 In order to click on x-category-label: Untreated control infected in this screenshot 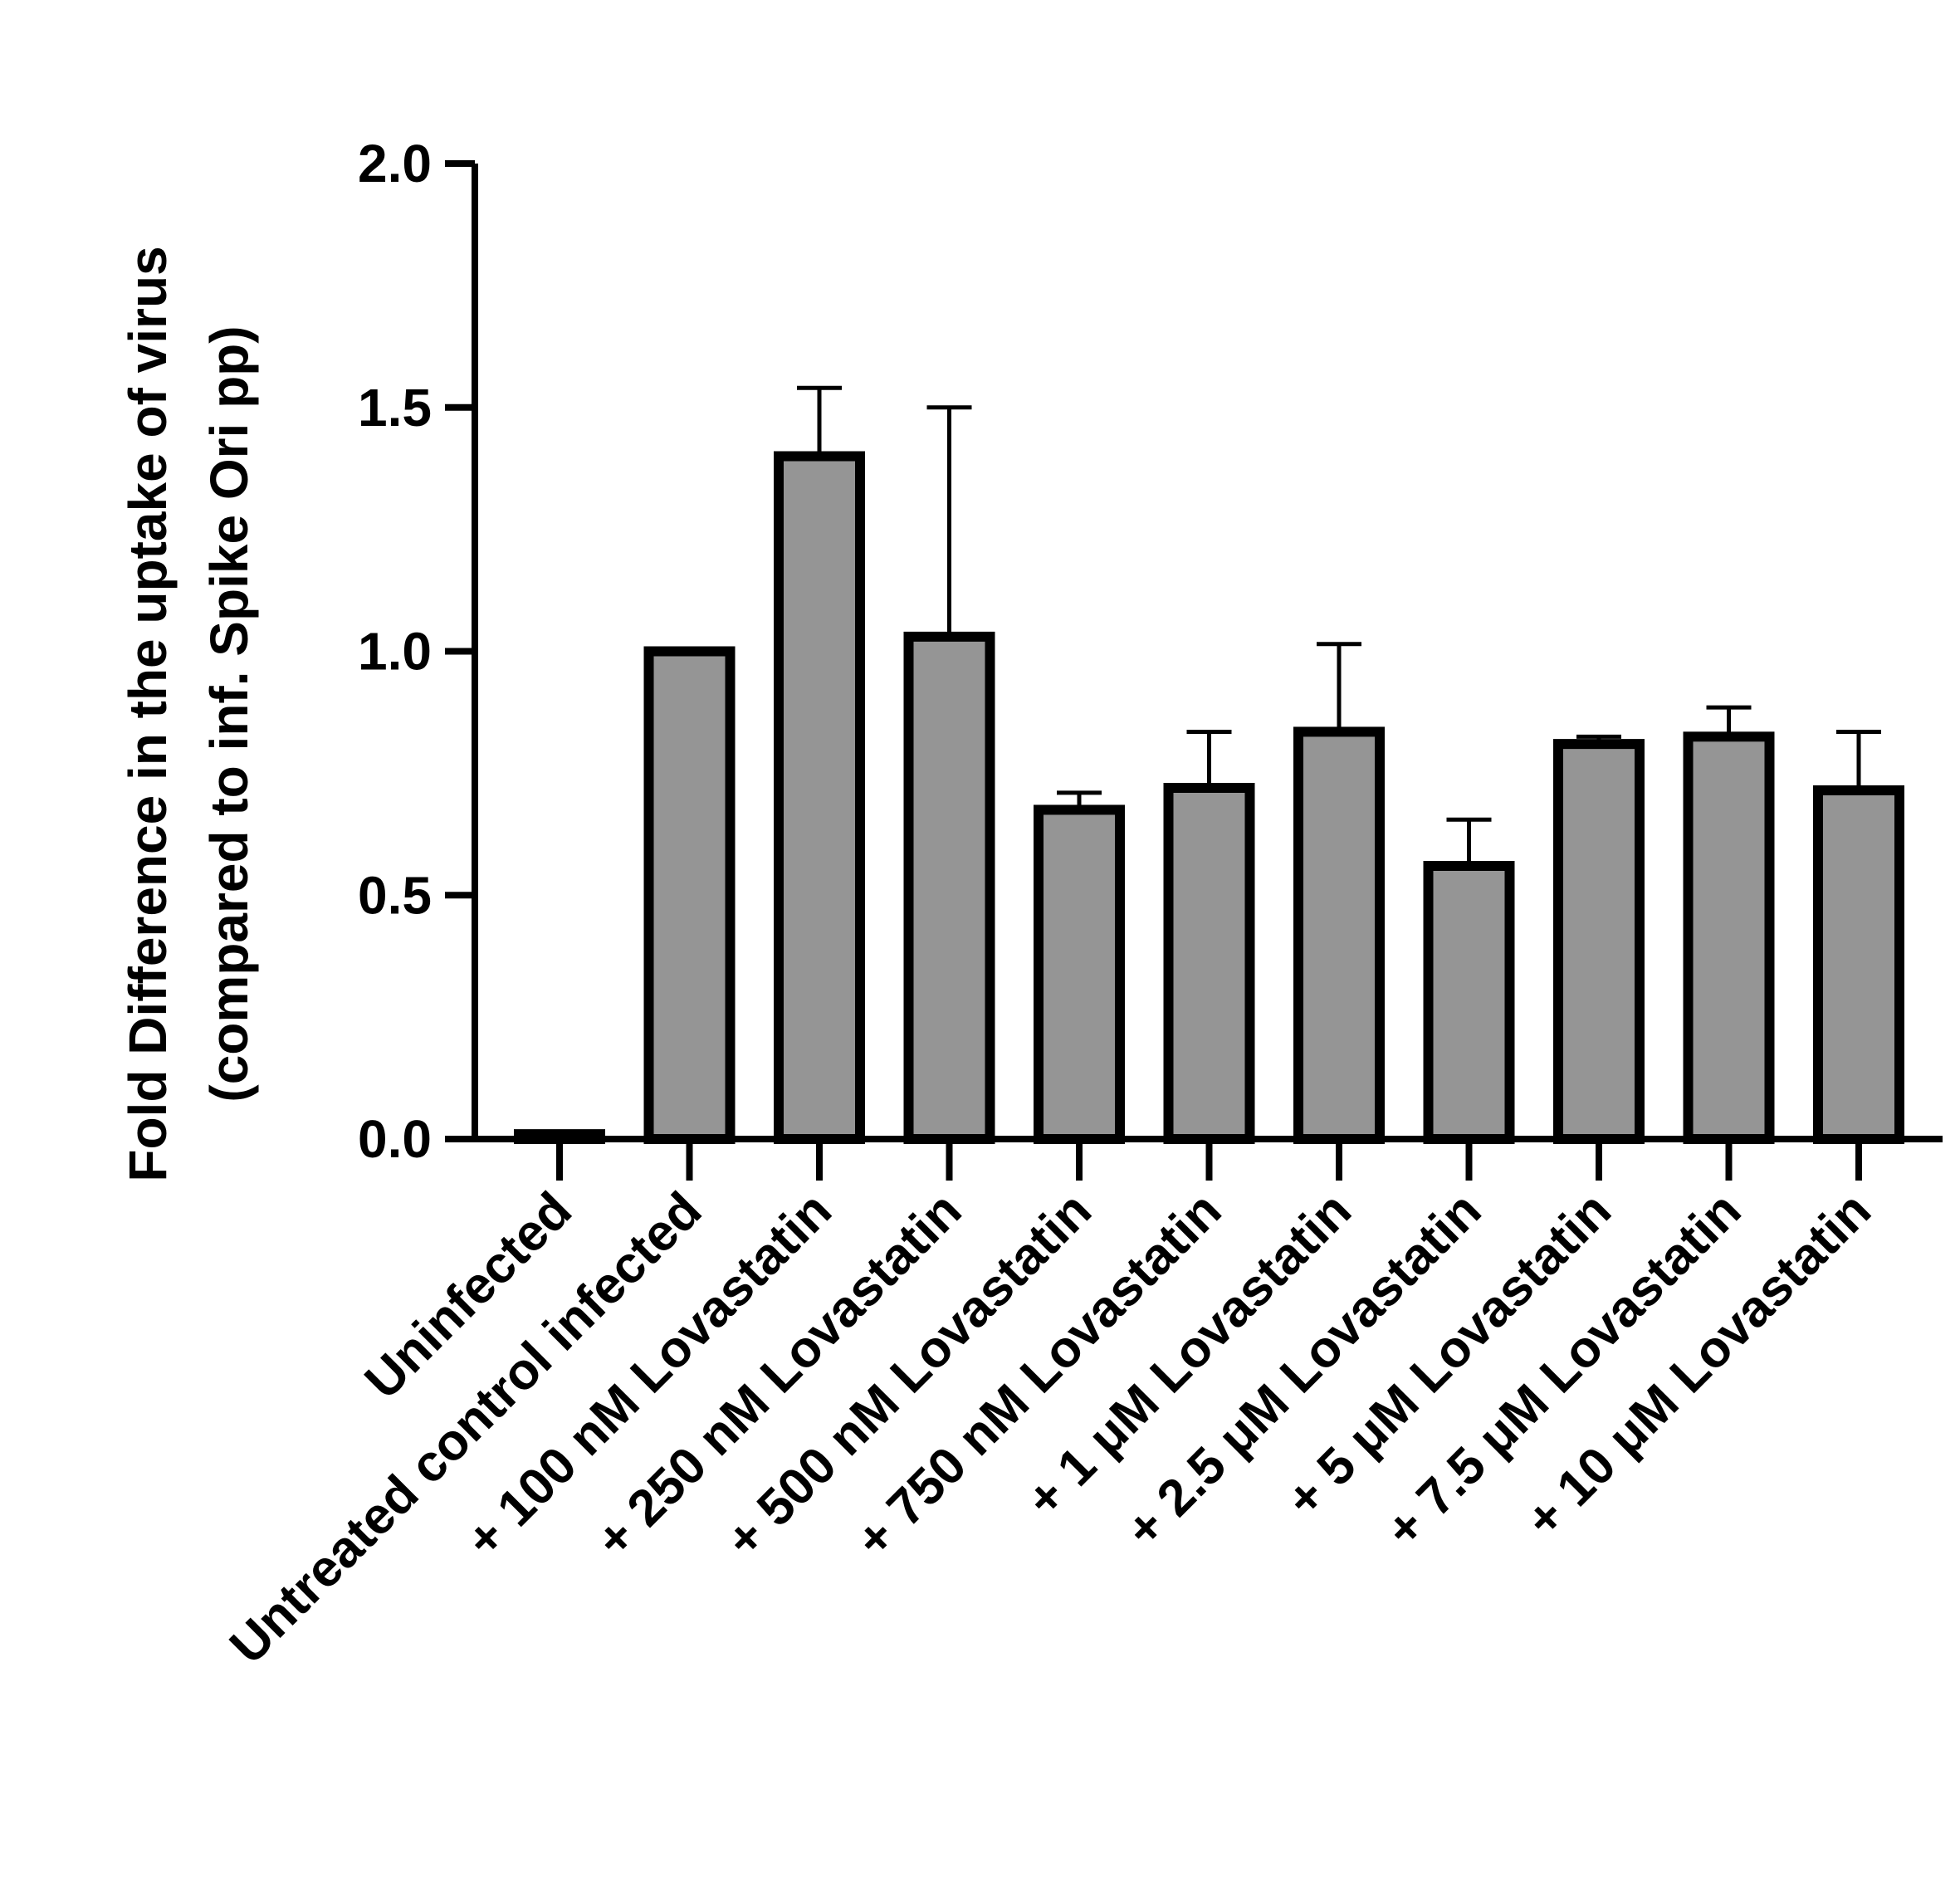, I will do `click(466, 1428)`.